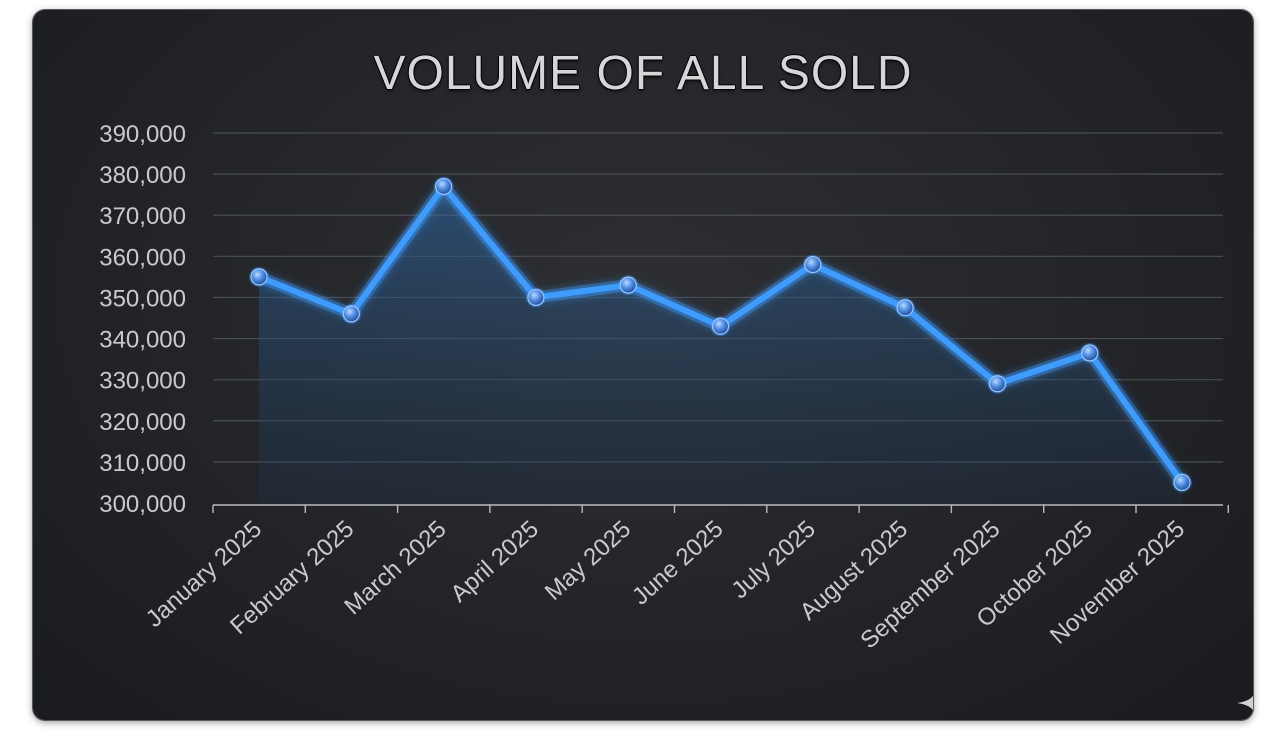 This screenshot has height=746, width=1280. I want to click on y-tick-label: 310,000, so click(142, 463).